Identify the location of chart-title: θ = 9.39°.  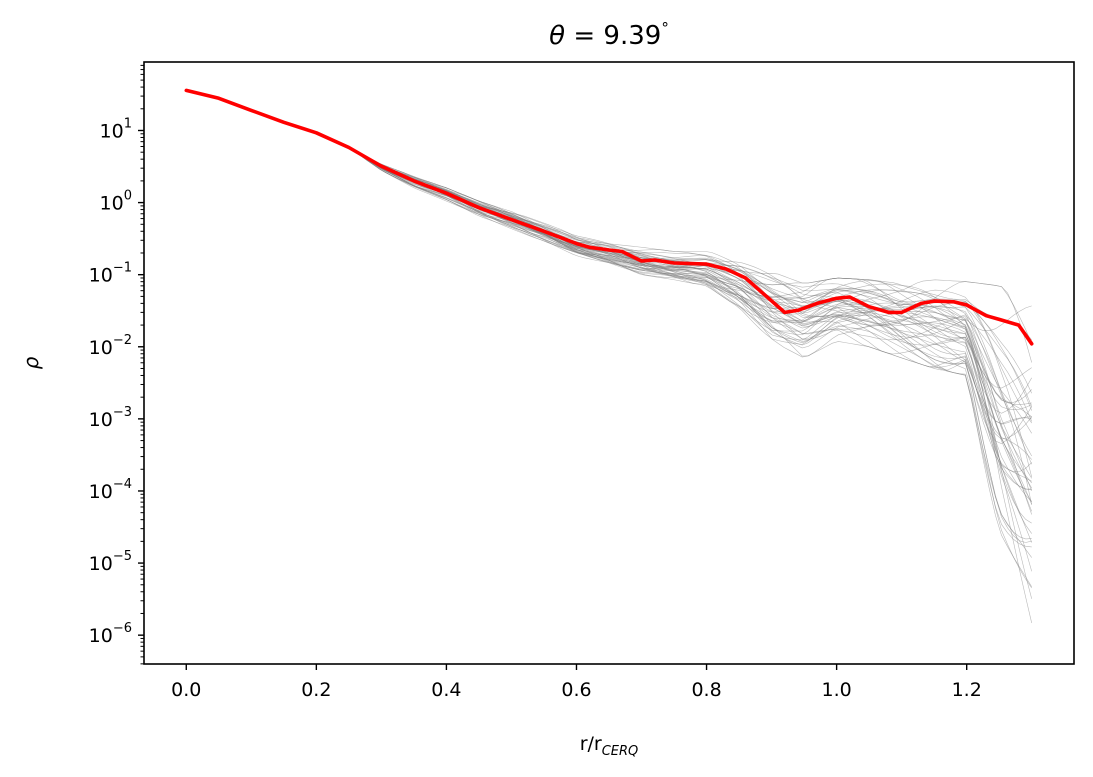
(609, 35).